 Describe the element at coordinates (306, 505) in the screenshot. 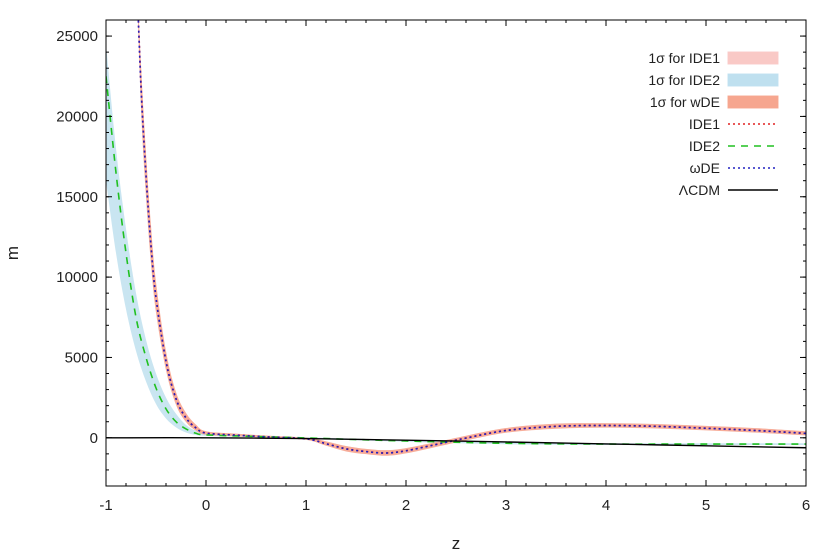

I see `x-tick-label: 1` at that location.